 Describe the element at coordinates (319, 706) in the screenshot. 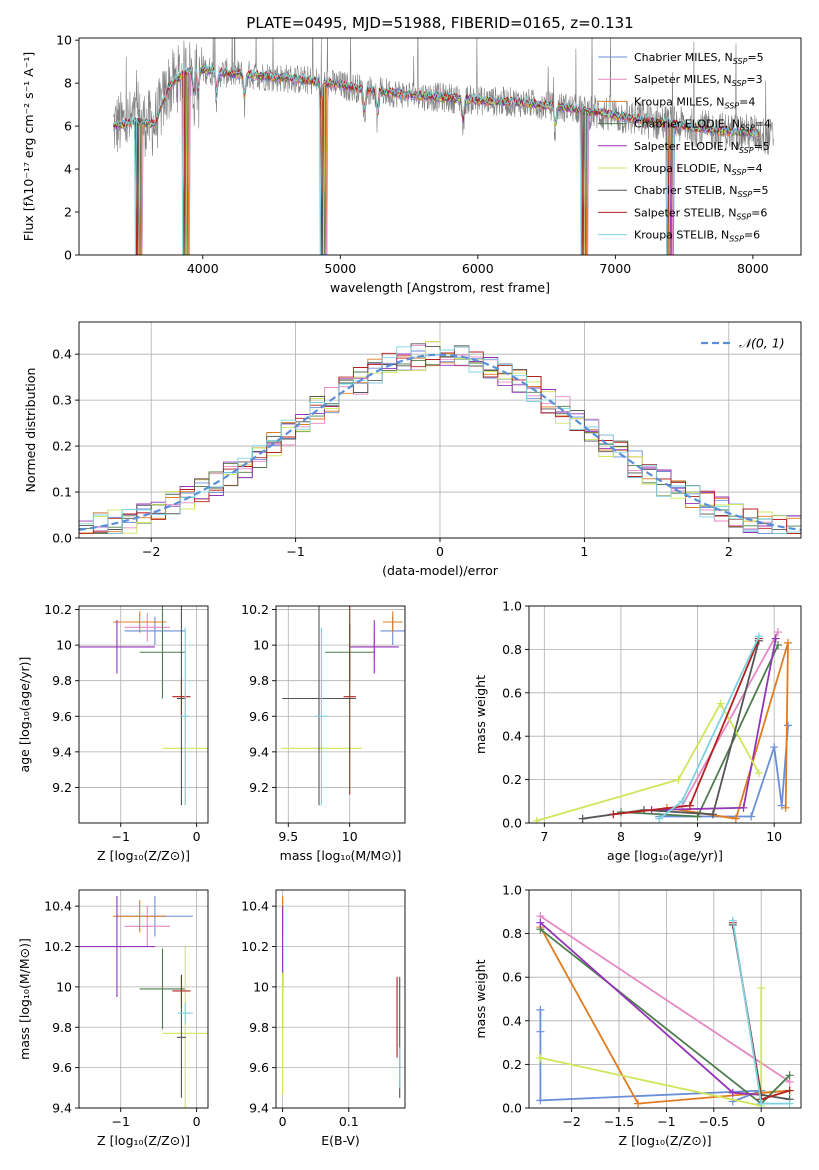

I see `errorbar-chabrier_stelib` at that location.